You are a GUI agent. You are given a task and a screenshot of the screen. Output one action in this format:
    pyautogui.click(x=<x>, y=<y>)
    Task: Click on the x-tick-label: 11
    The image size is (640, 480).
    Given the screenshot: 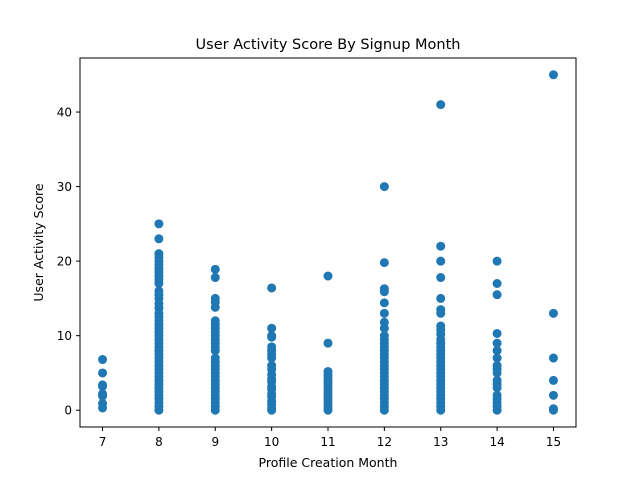 What is the action you would take?
    pyautogui.click(x=327, y=442)
    